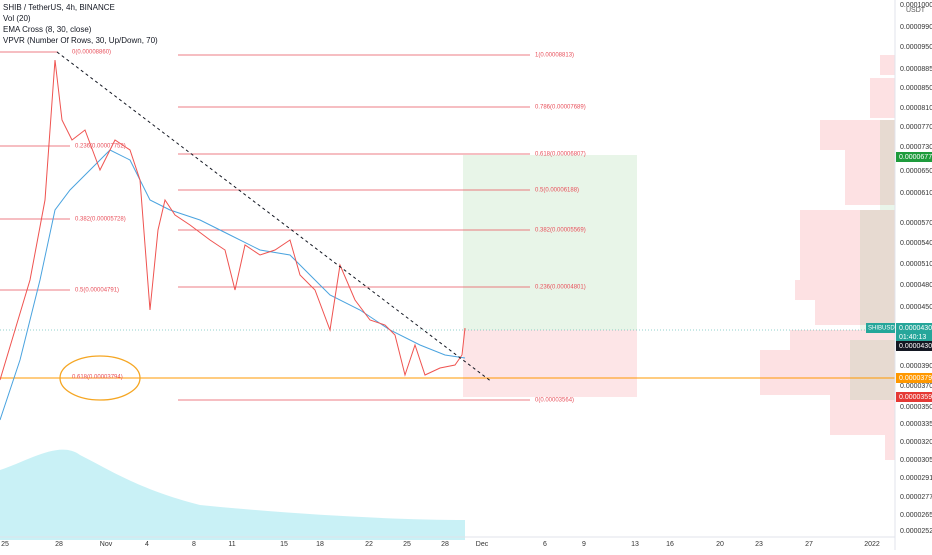 This screenshot has width=932, height=555. I want to click on time-label: 18, so click(320, 544).